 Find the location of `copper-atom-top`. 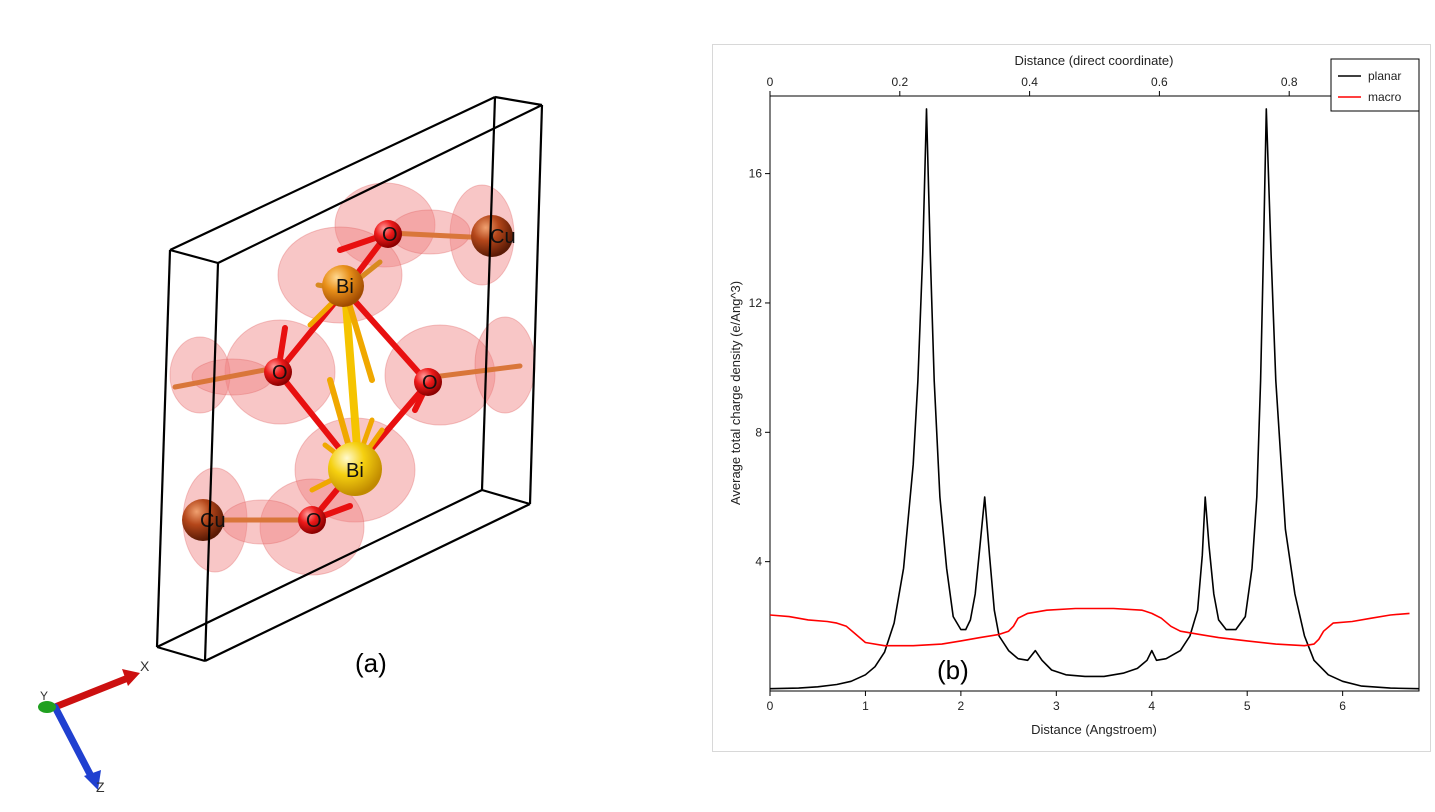

copper-atom-top is located at coordinates (492, 236).